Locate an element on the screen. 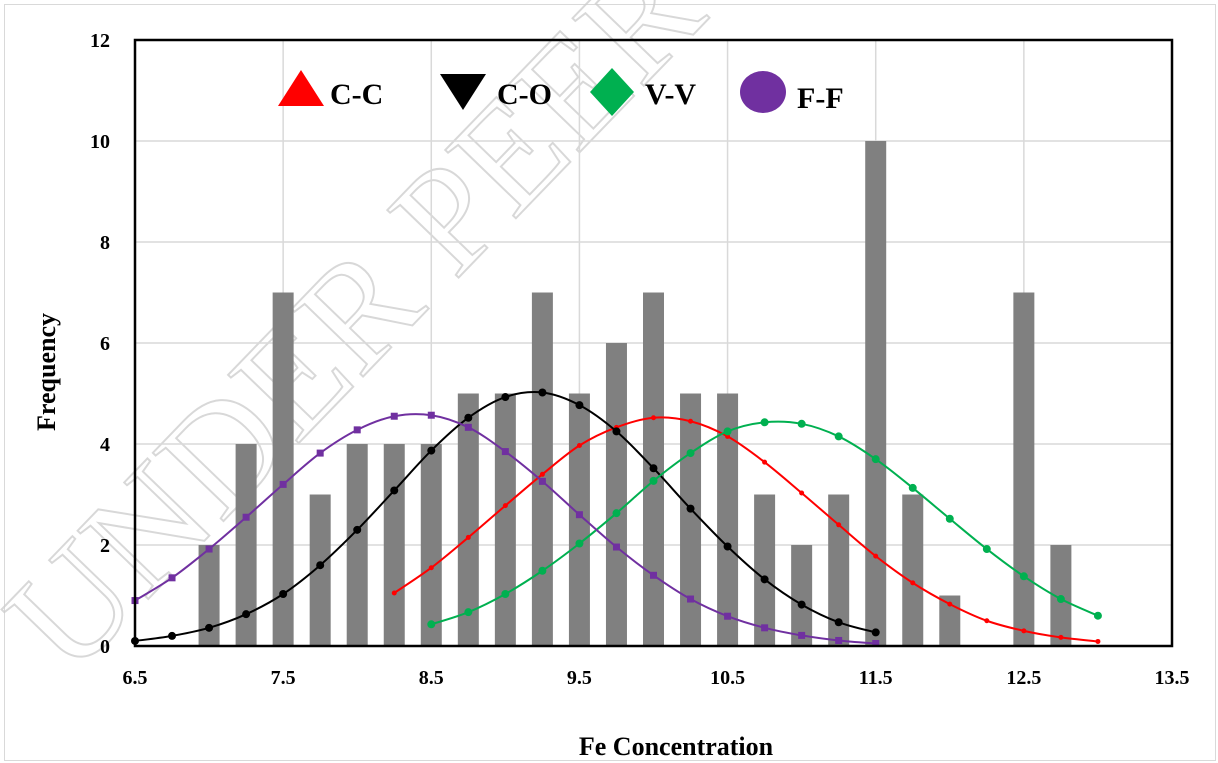  x-tick-label: 10.5 is located at coordinates (727, 678).